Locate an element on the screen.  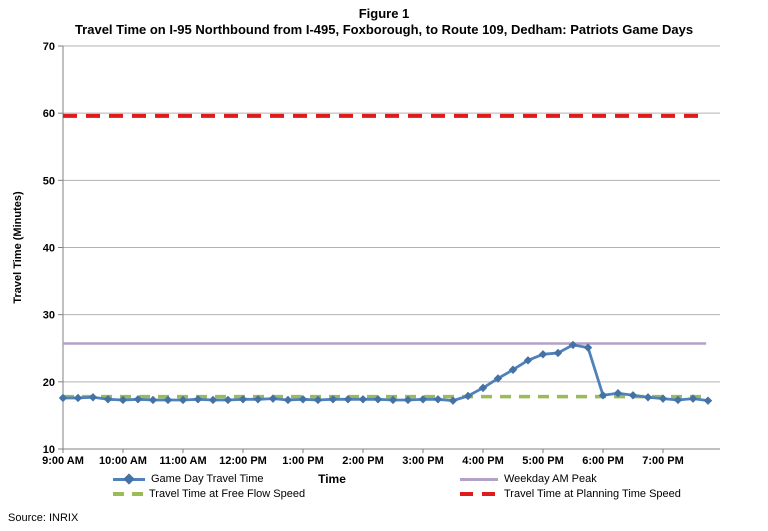
figure-number-title: Figure 1 is located at coordinates (384, 13).